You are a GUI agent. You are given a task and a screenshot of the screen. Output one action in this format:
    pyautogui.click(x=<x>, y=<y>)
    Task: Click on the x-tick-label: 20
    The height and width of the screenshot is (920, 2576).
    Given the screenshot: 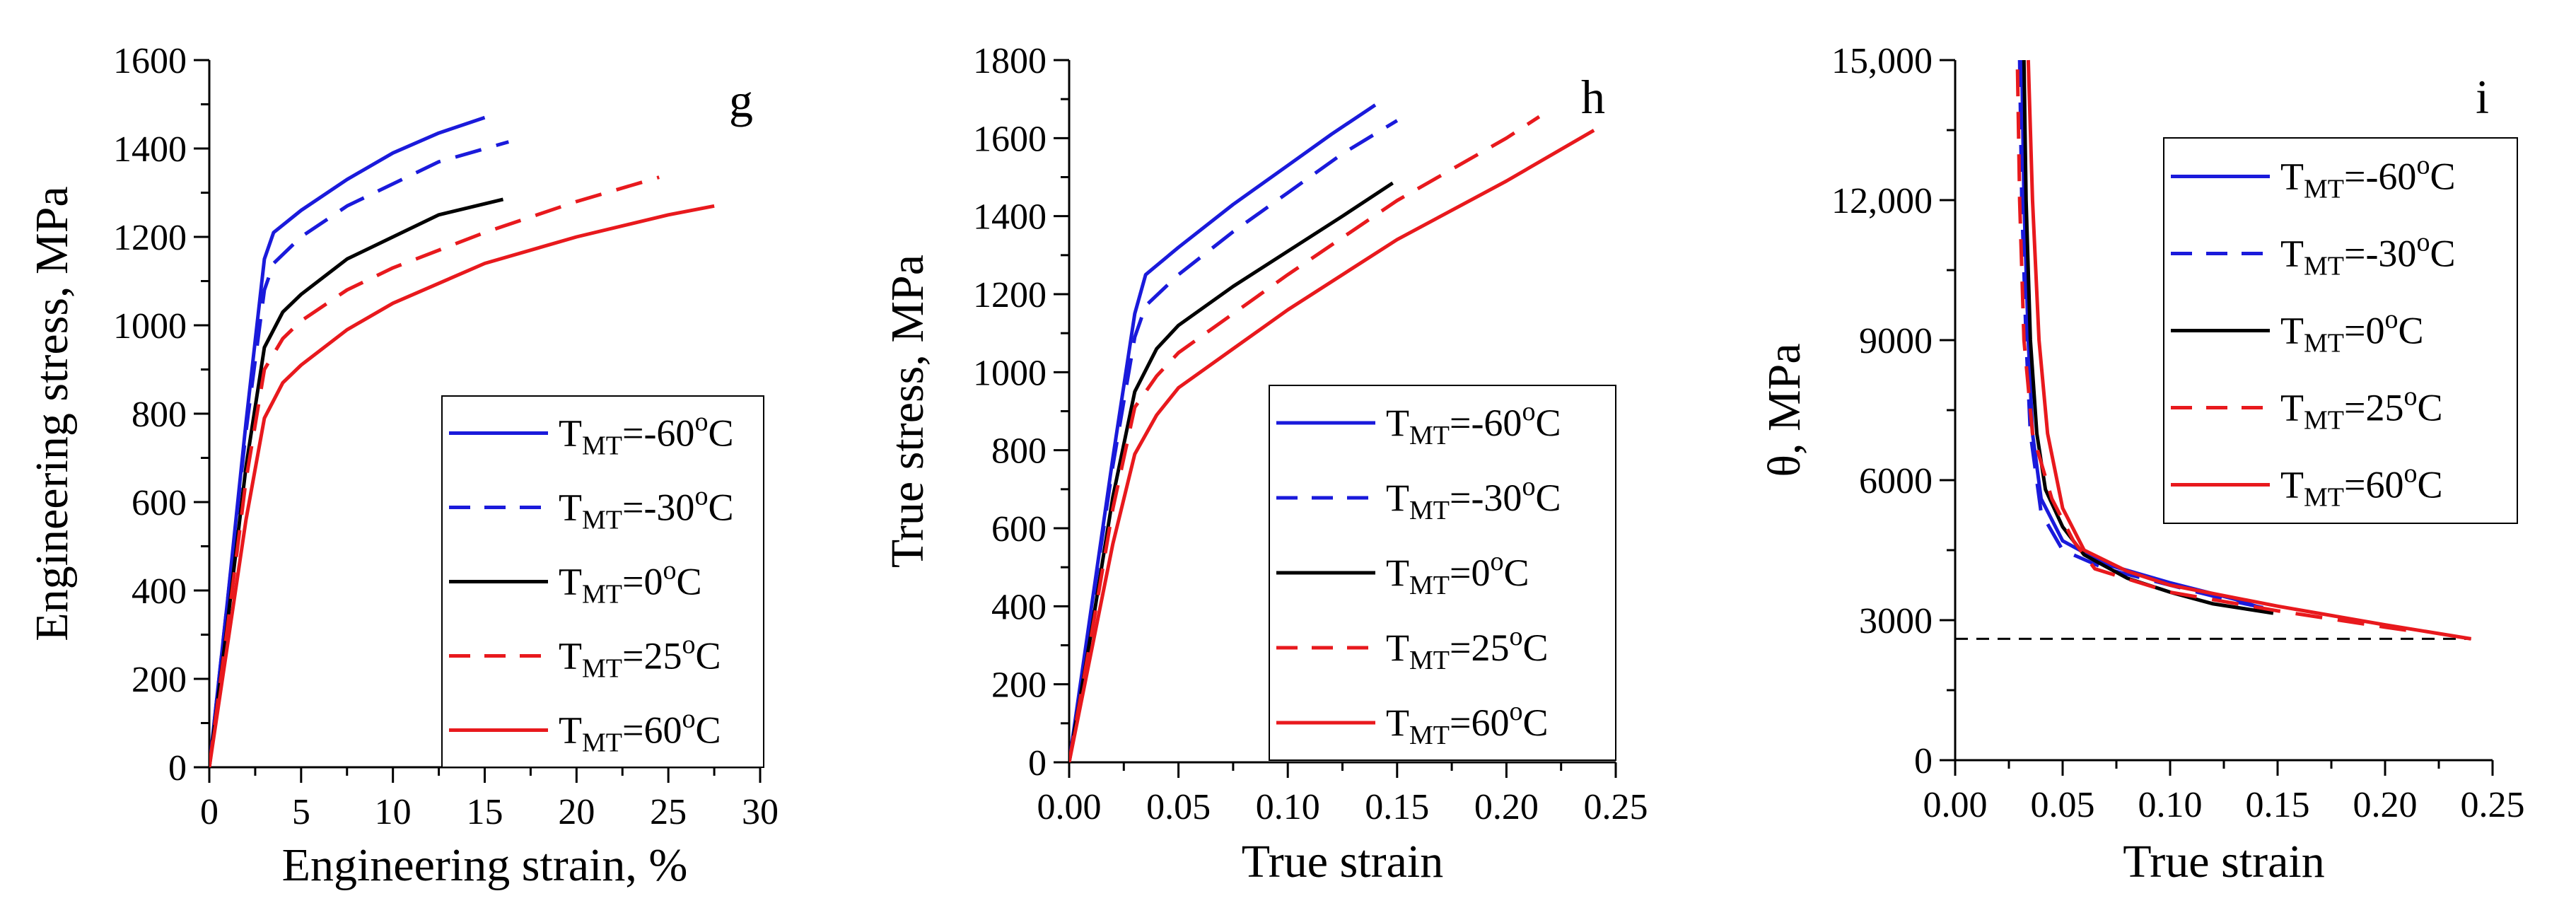 What is the action you would take?
    pyautogui.click(x=576, y=812)
    